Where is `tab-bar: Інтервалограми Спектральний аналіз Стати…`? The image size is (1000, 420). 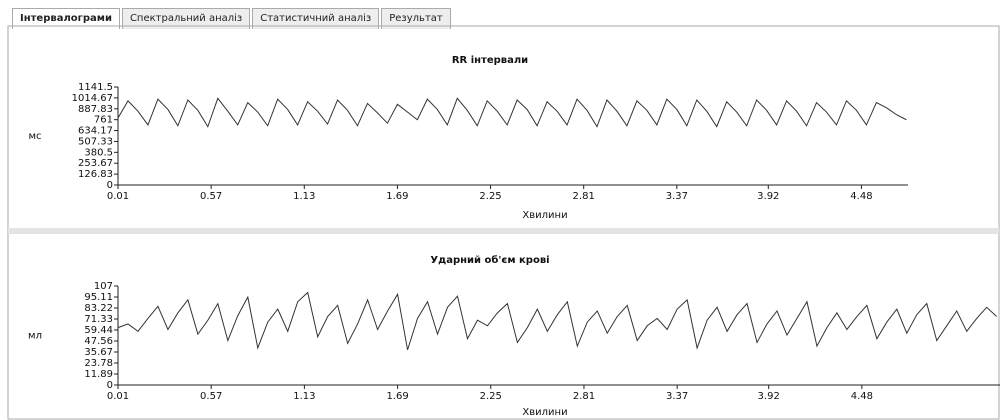
tab-bar: Інтервалограми Спектральний аналіз Стати… is located at coordinates (232, 18).